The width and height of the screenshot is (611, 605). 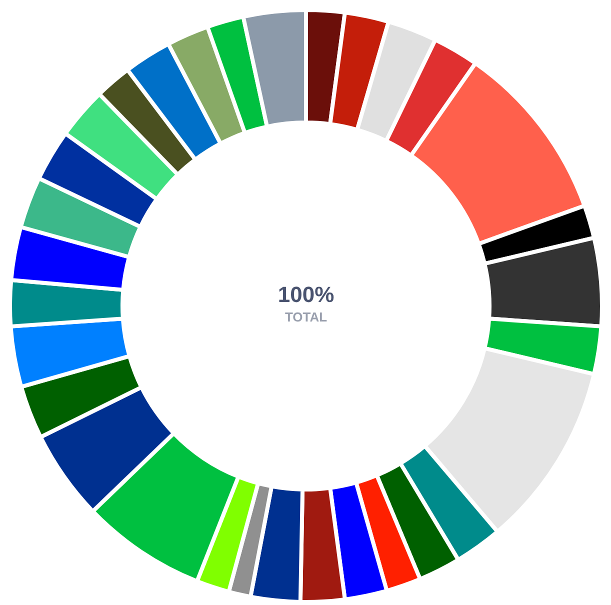 I want to click on text: TOTAL, so click(x=306, y=317).